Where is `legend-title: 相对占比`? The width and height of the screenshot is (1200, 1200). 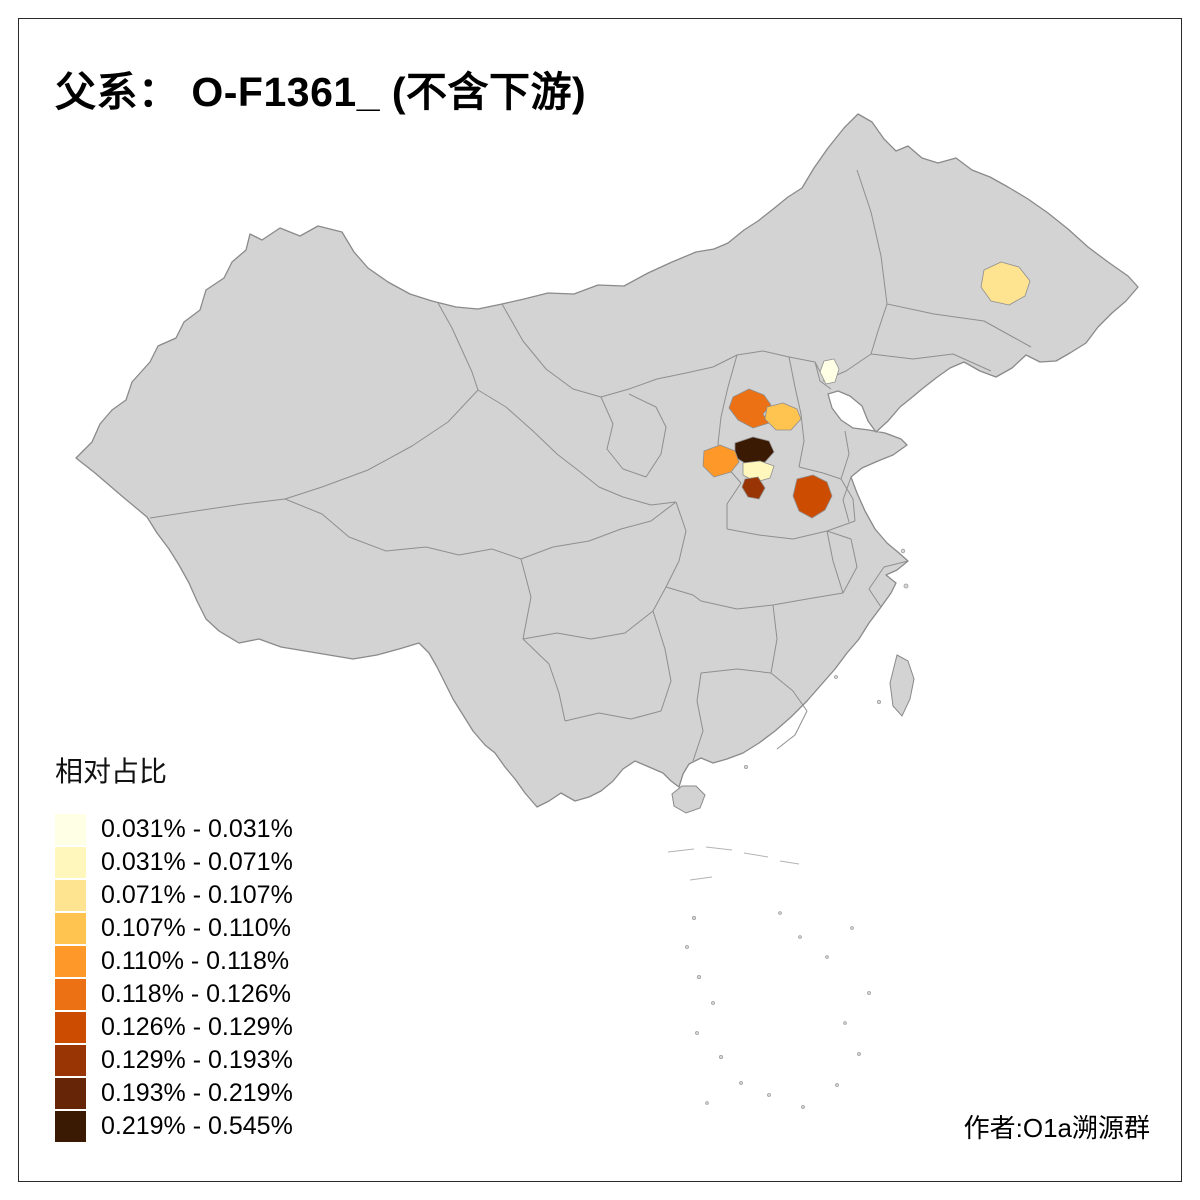
legend-title: 相对占比 is located at coordinates (111, 771).